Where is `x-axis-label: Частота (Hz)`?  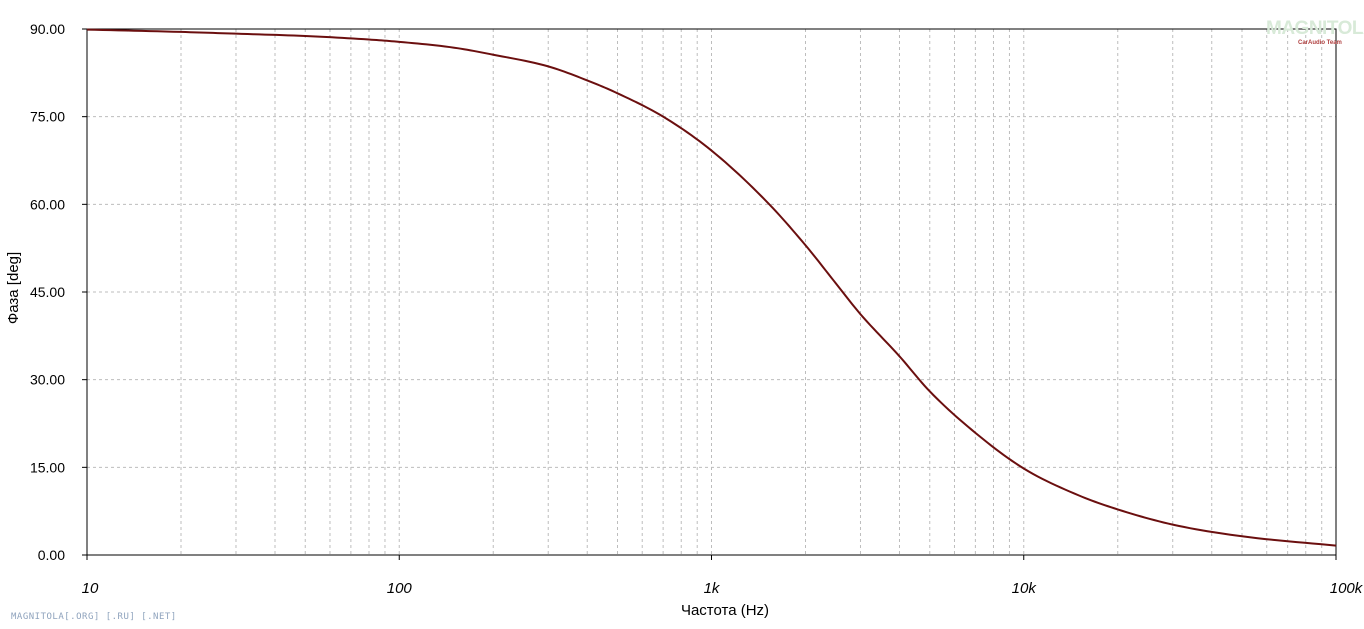
x-axis-label: Частота (Hz) is located at coordinates (725, 610).